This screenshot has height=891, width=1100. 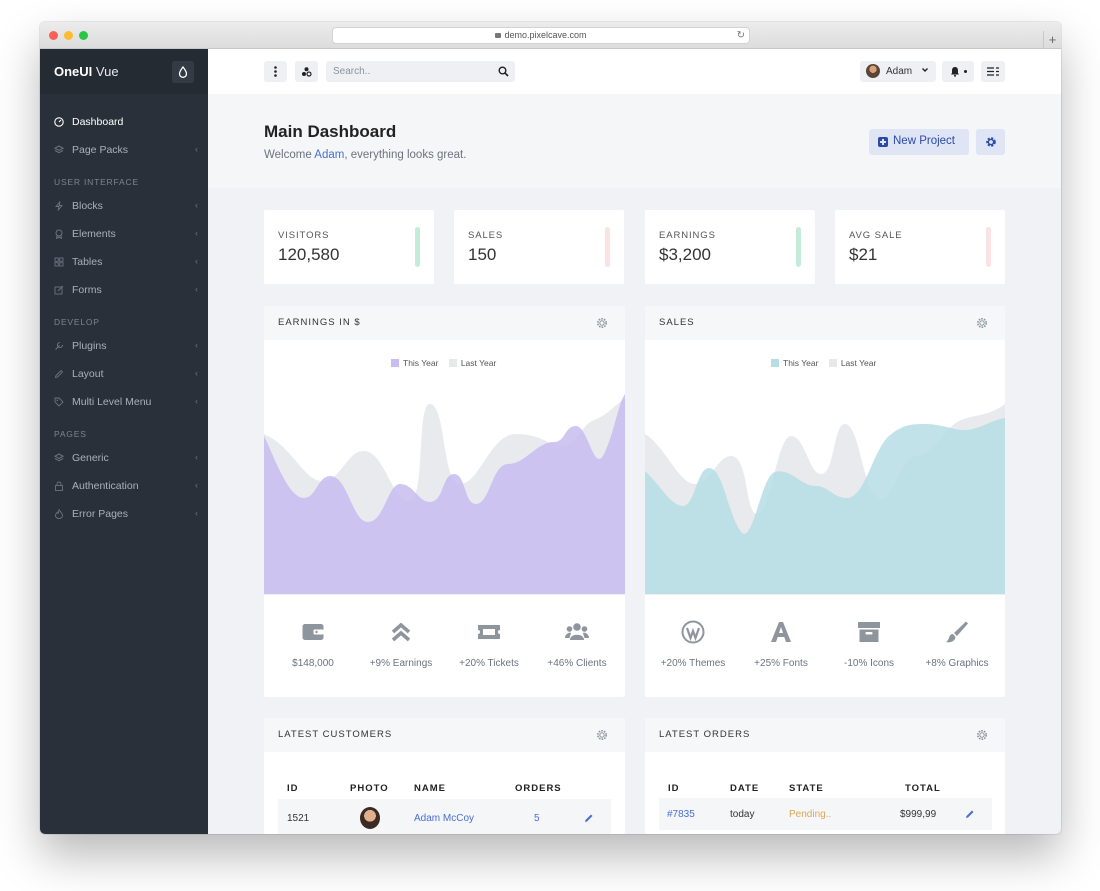 What do you see at coordinates (298, 818) in the screenshot?
I see `customer-id: 1521` at bounding box center [298, 818].